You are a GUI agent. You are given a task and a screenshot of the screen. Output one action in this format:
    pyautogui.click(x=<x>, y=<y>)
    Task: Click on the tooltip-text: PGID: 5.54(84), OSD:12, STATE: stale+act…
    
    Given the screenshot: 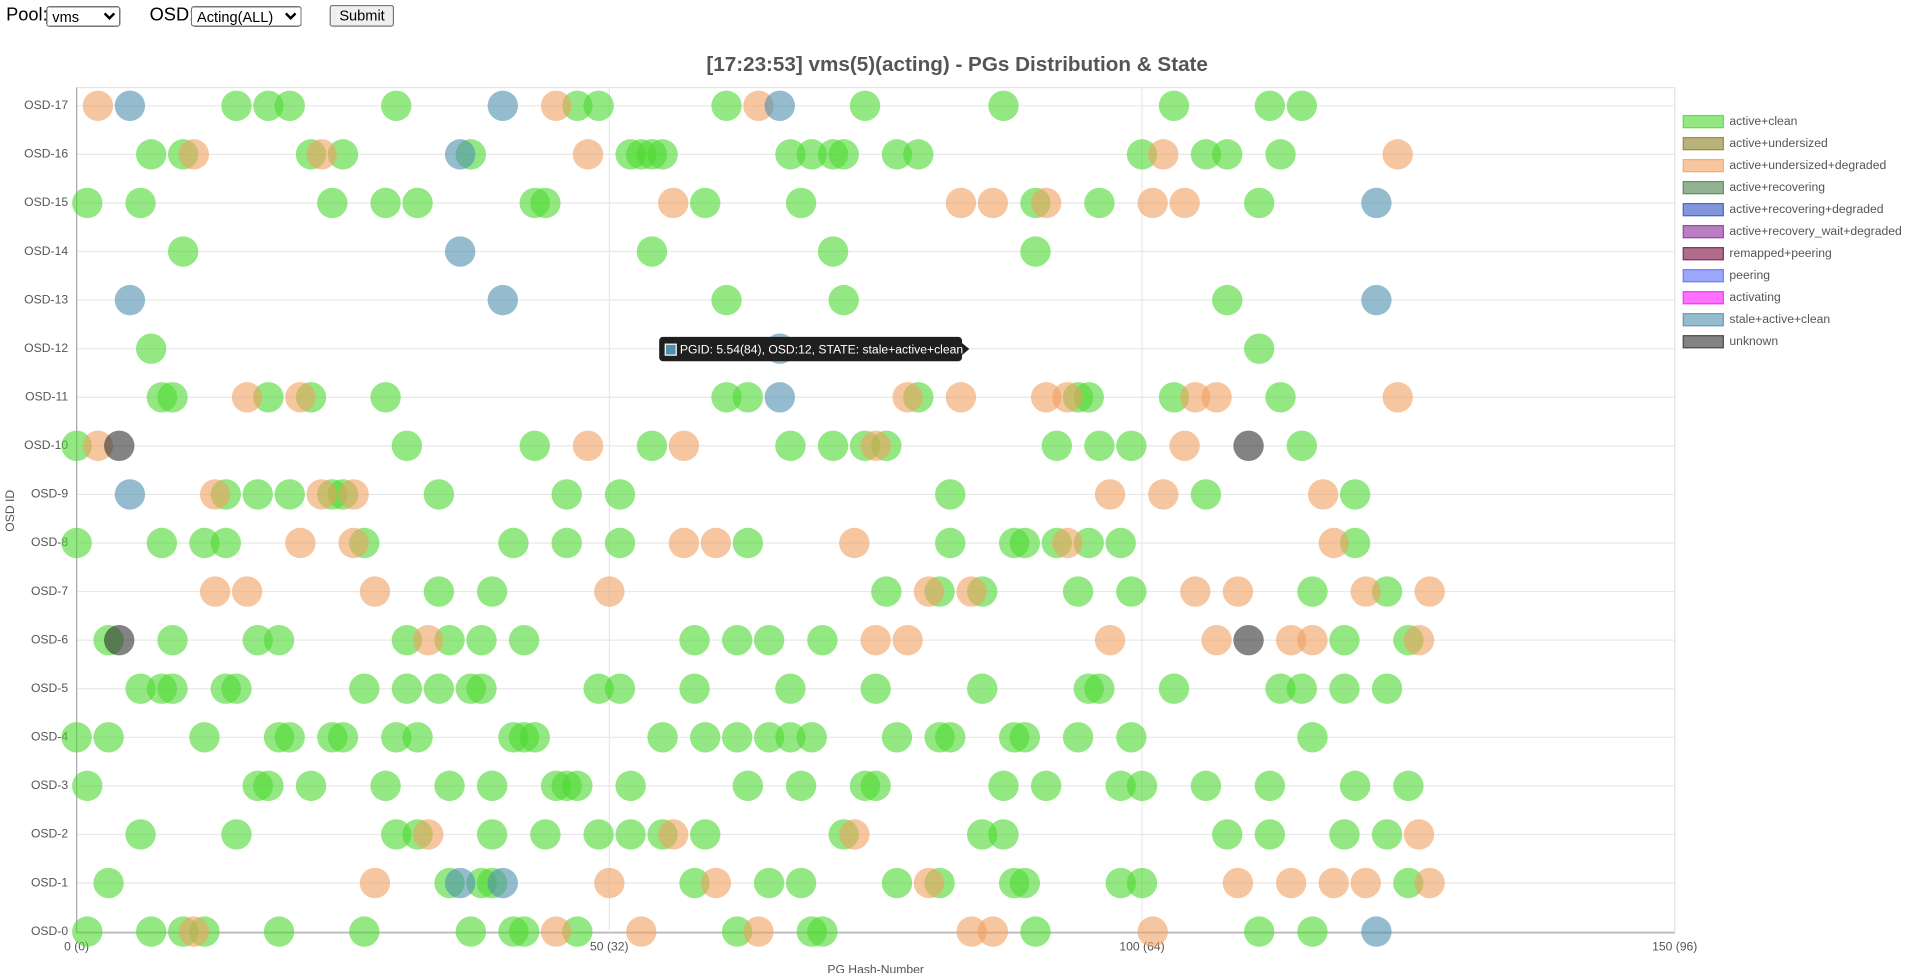 What is the action you would take?
    pyautogui.click(x=821, y=349)
    